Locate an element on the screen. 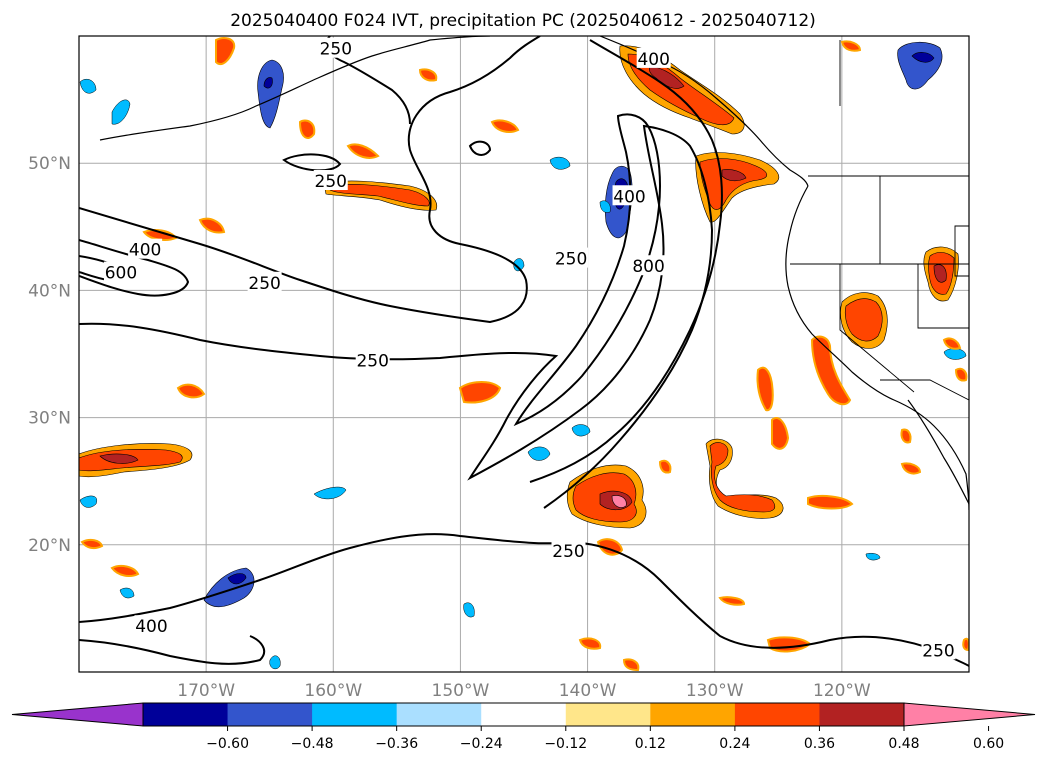 The height and width of the screenshot is (765, 1047). latitude-labels: 20°N 30°N 40°N 50°N is located at coordinates (49, 355).